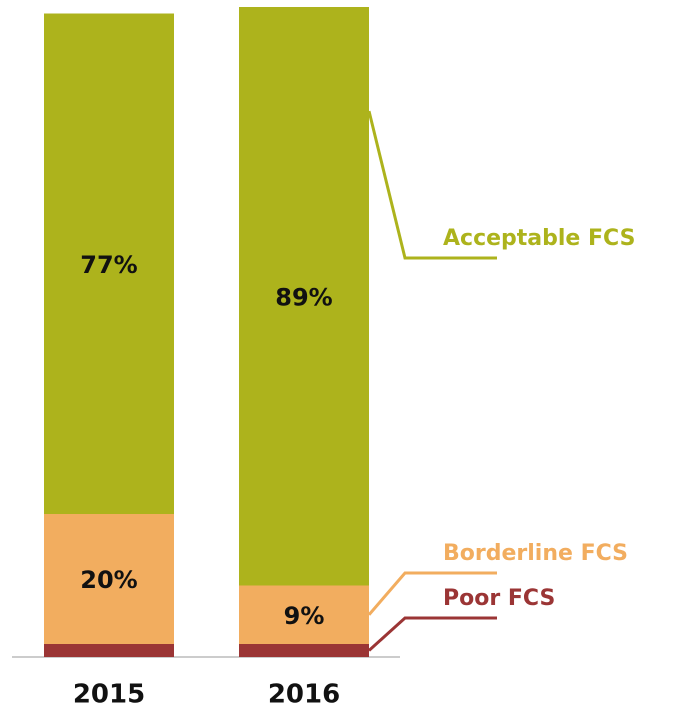 This screenshot has width=675, height=708. What do you see at coordinates (499, 598) in the screenshot?
I see `legend-label: Poor FCS` at bounding box center [499, 598].